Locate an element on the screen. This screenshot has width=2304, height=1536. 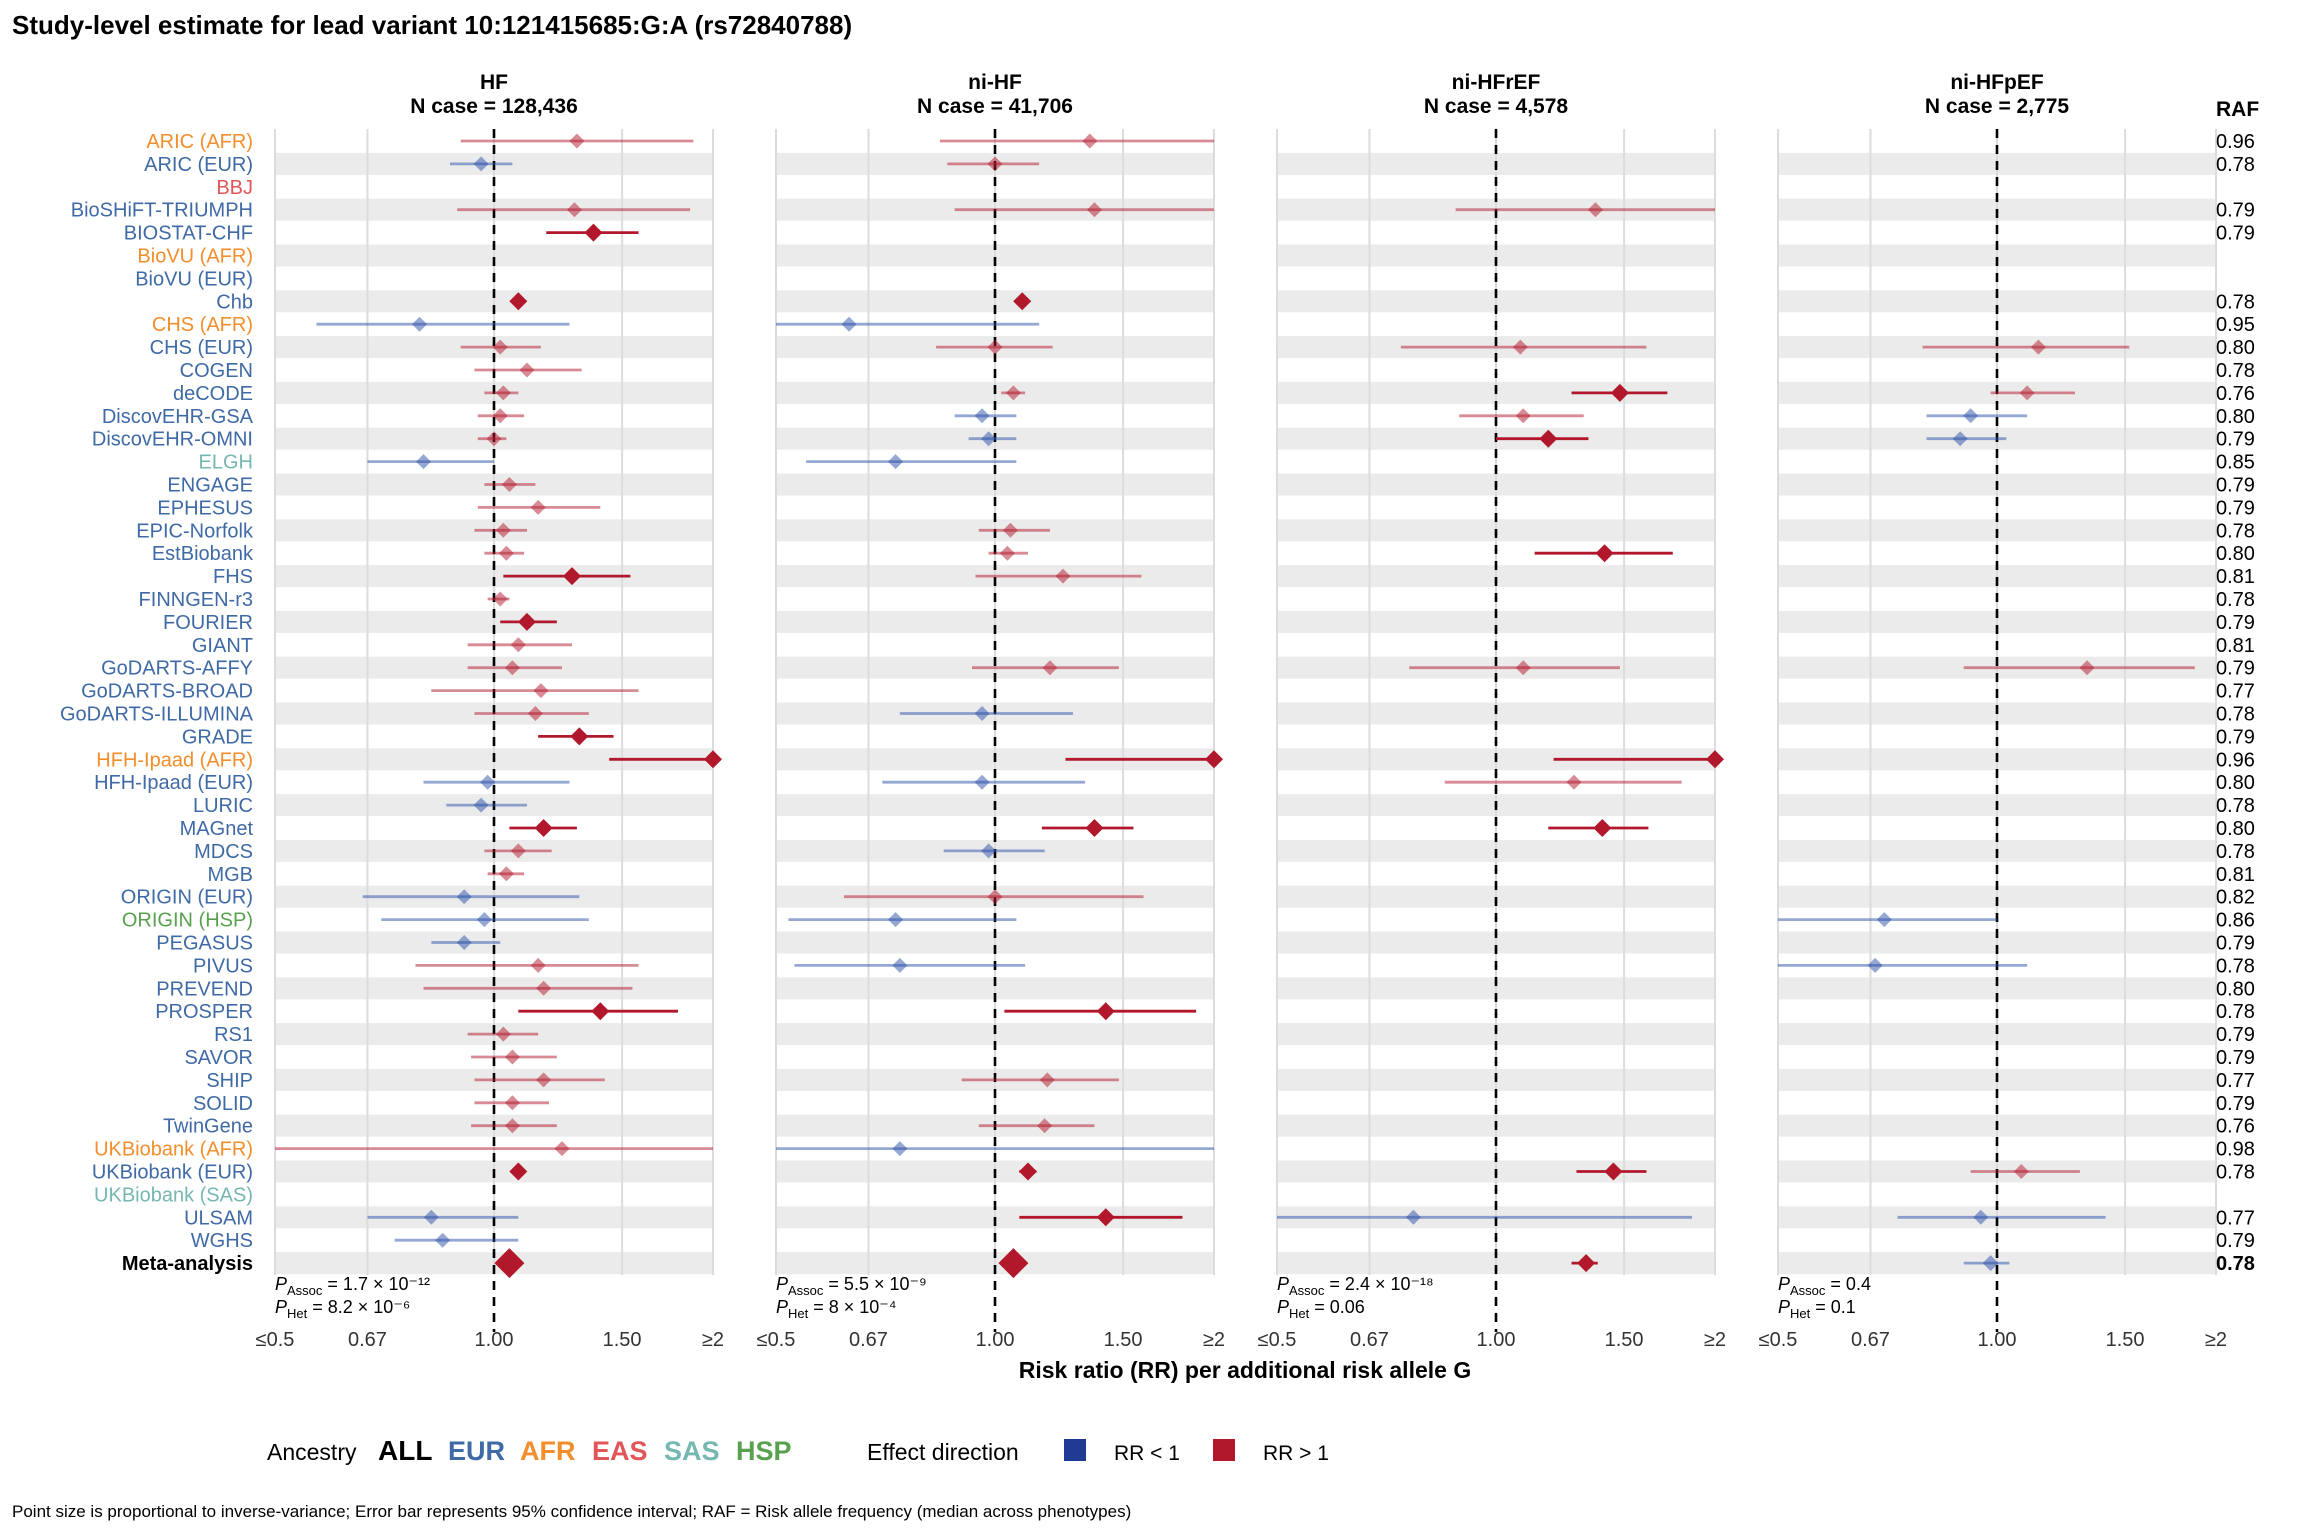
panel-title: HF is located at coordinates (494, 82).